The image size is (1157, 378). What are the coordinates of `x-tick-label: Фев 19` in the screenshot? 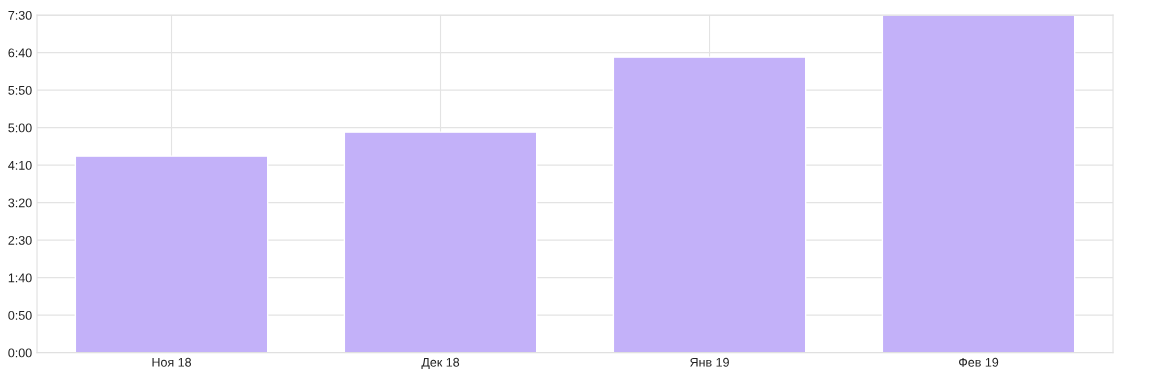 It's located at (979, 362).